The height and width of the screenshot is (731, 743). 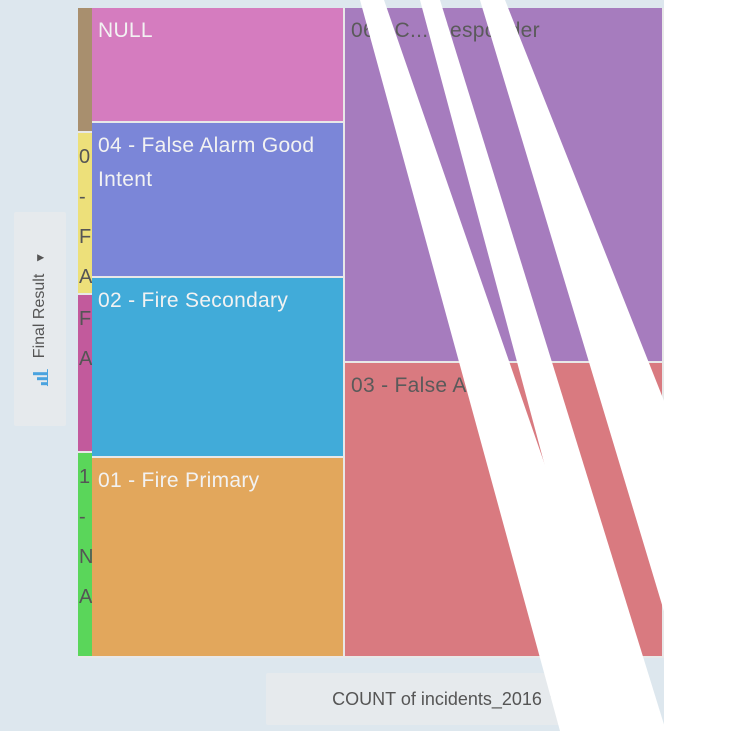 I want to click on x-axis-field-pill: COUNT of incidents_2016 ▼, so click(x=446, y=699).